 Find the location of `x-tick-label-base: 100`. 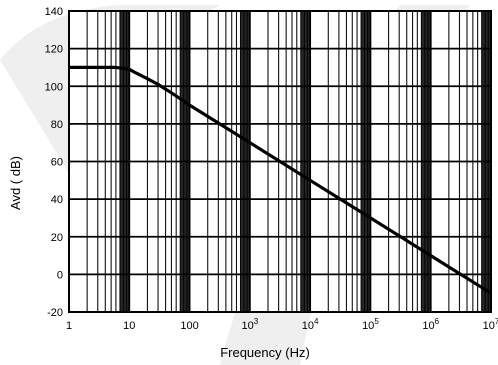

x-tick-label-base: 100 is located at coordinates (189, 326).